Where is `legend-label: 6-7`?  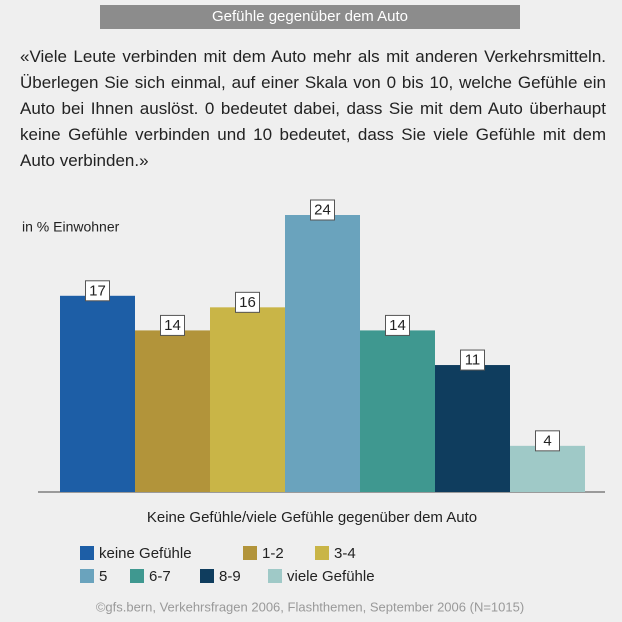 legend-label: 6-7 is located at coordinates (160, 576).